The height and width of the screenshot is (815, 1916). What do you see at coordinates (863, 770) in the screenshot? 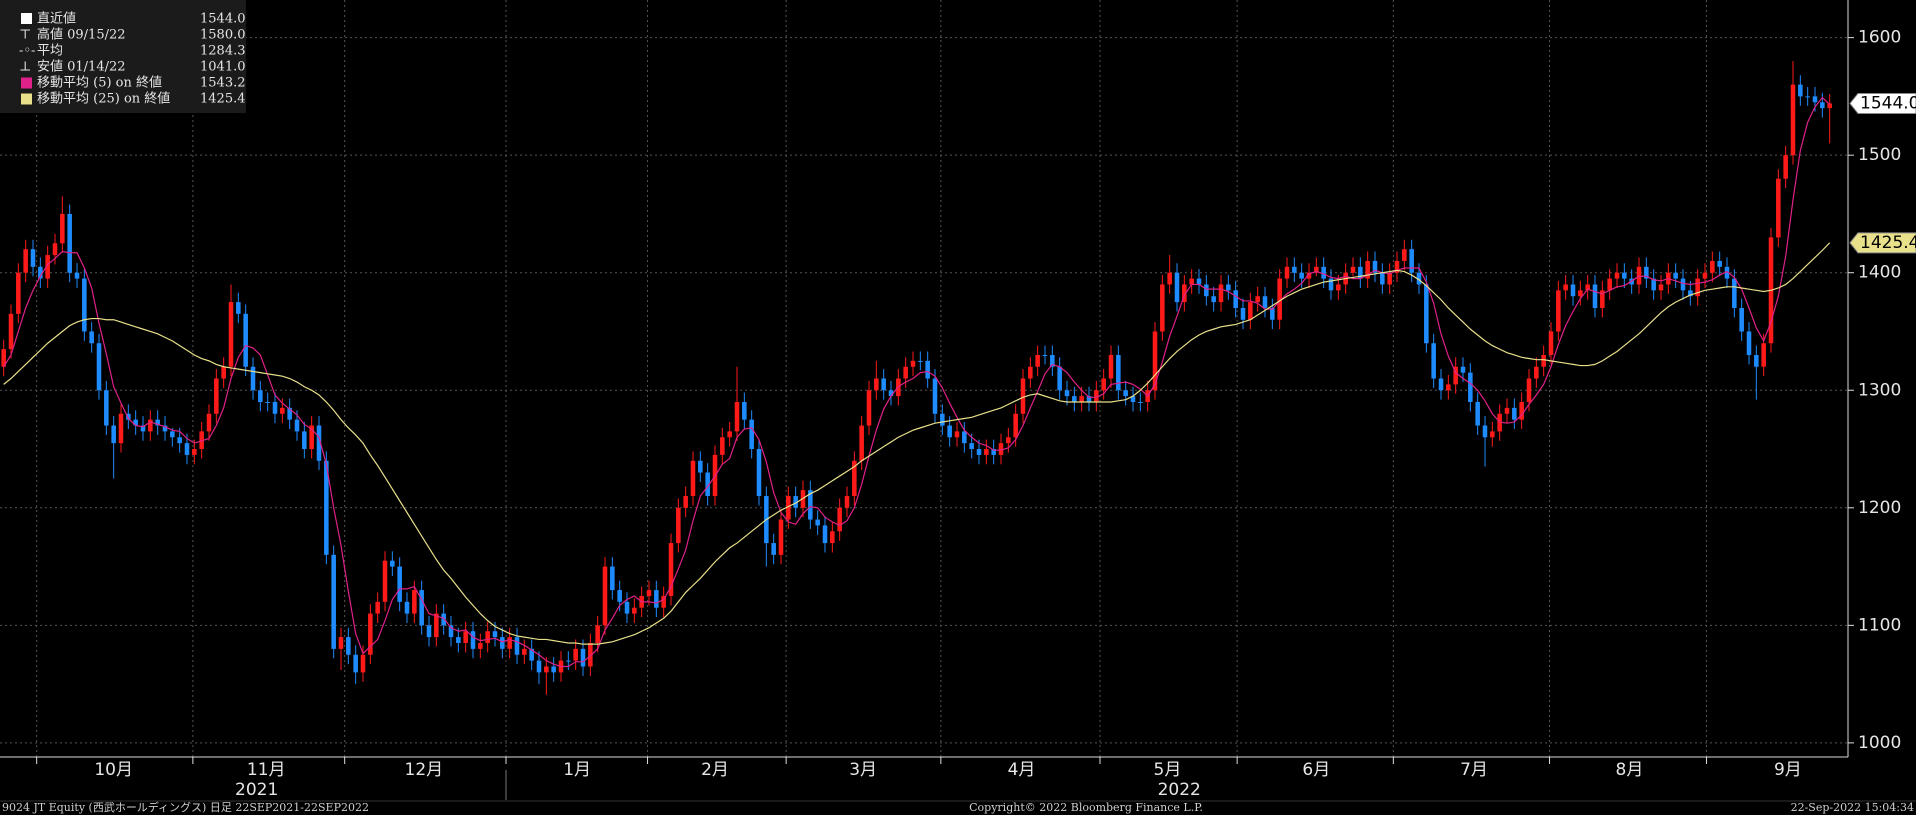
I see `x-tick-label: 3月` at bounding box center [863, 770].